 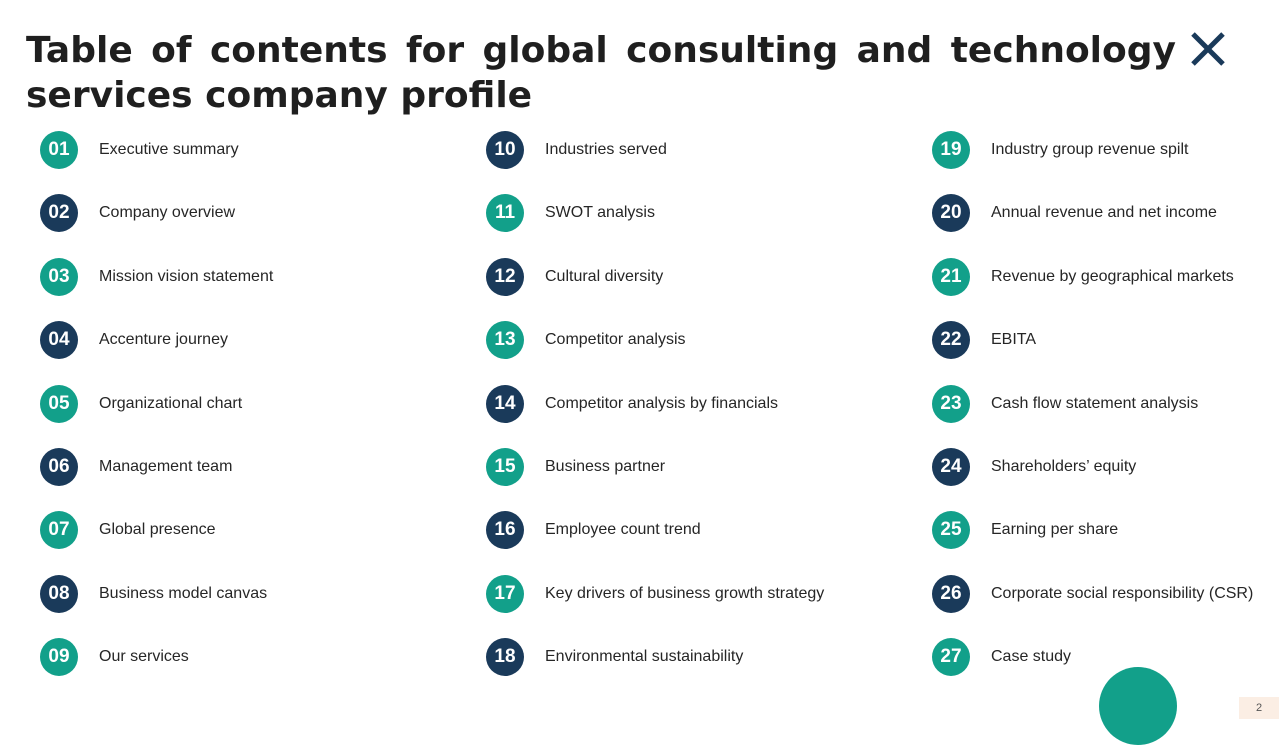 I want to click on toc-item-number: 14, so click(x=505, y=403).